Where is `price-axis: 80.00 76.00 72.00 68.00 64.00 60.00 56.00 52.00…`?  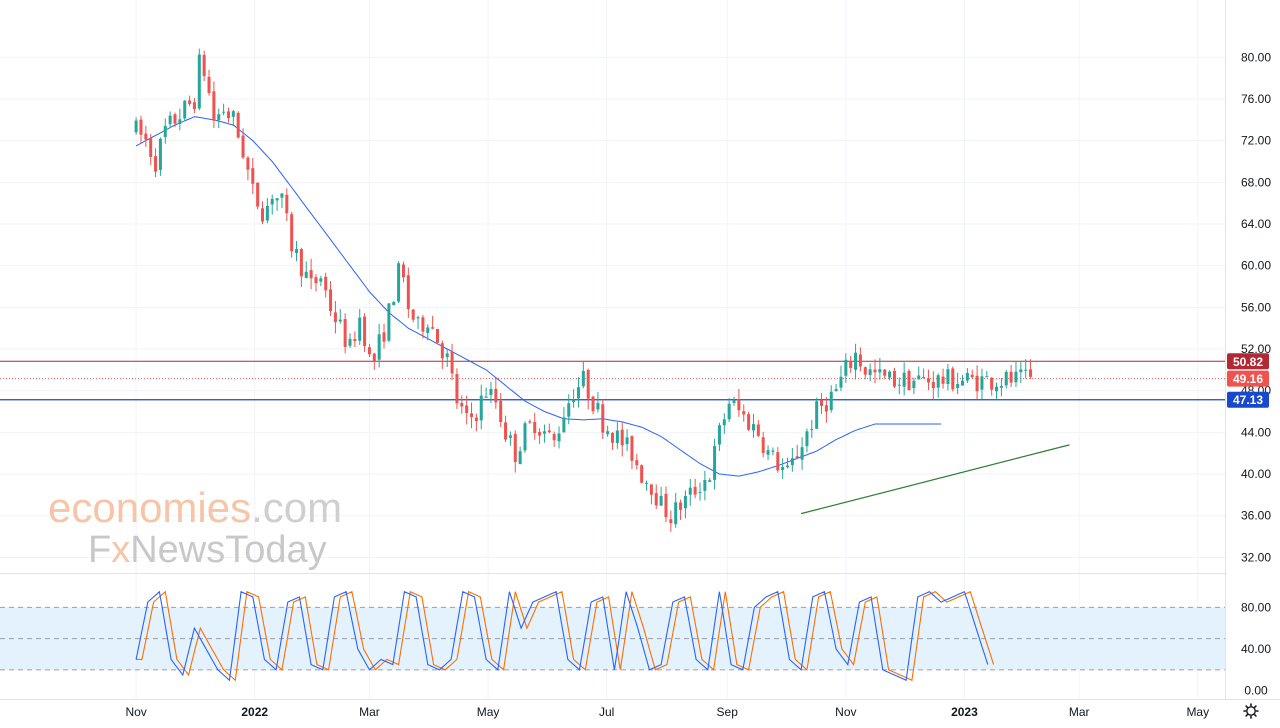 price-axis: 80.00 76.00 72.00 68.00 64.00 60.00 56.00 52.00… is located at coordinates (1256, 307).